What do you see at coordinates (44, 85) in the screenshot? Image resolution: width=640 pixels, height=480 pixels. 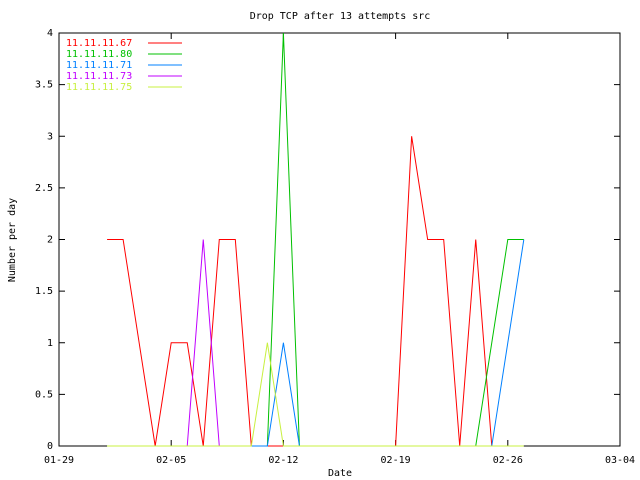 I see `y-tick-label: 3.5` at bounding box center [44, 85].